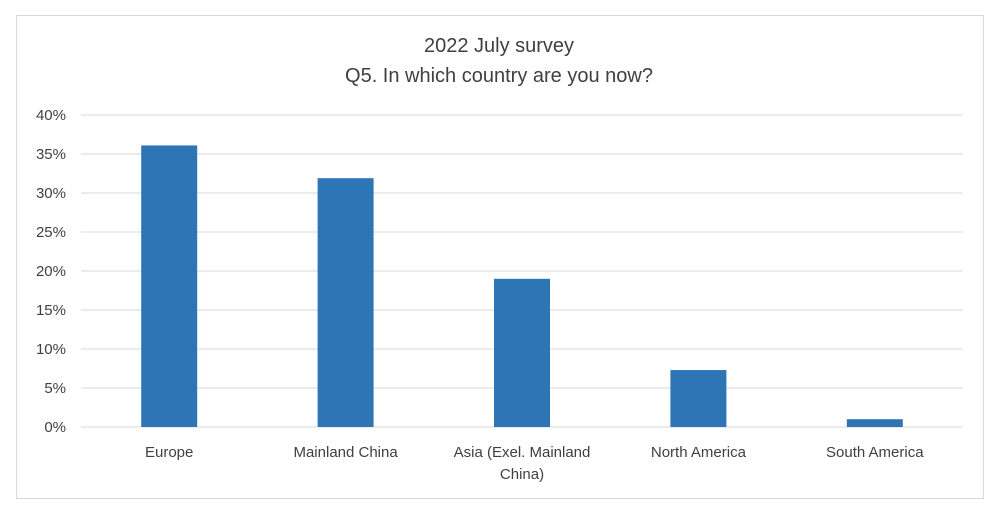  Describe the element at coordinates (51, 115) in the screenshot. I see `y-tick-label: 40%` at that location.